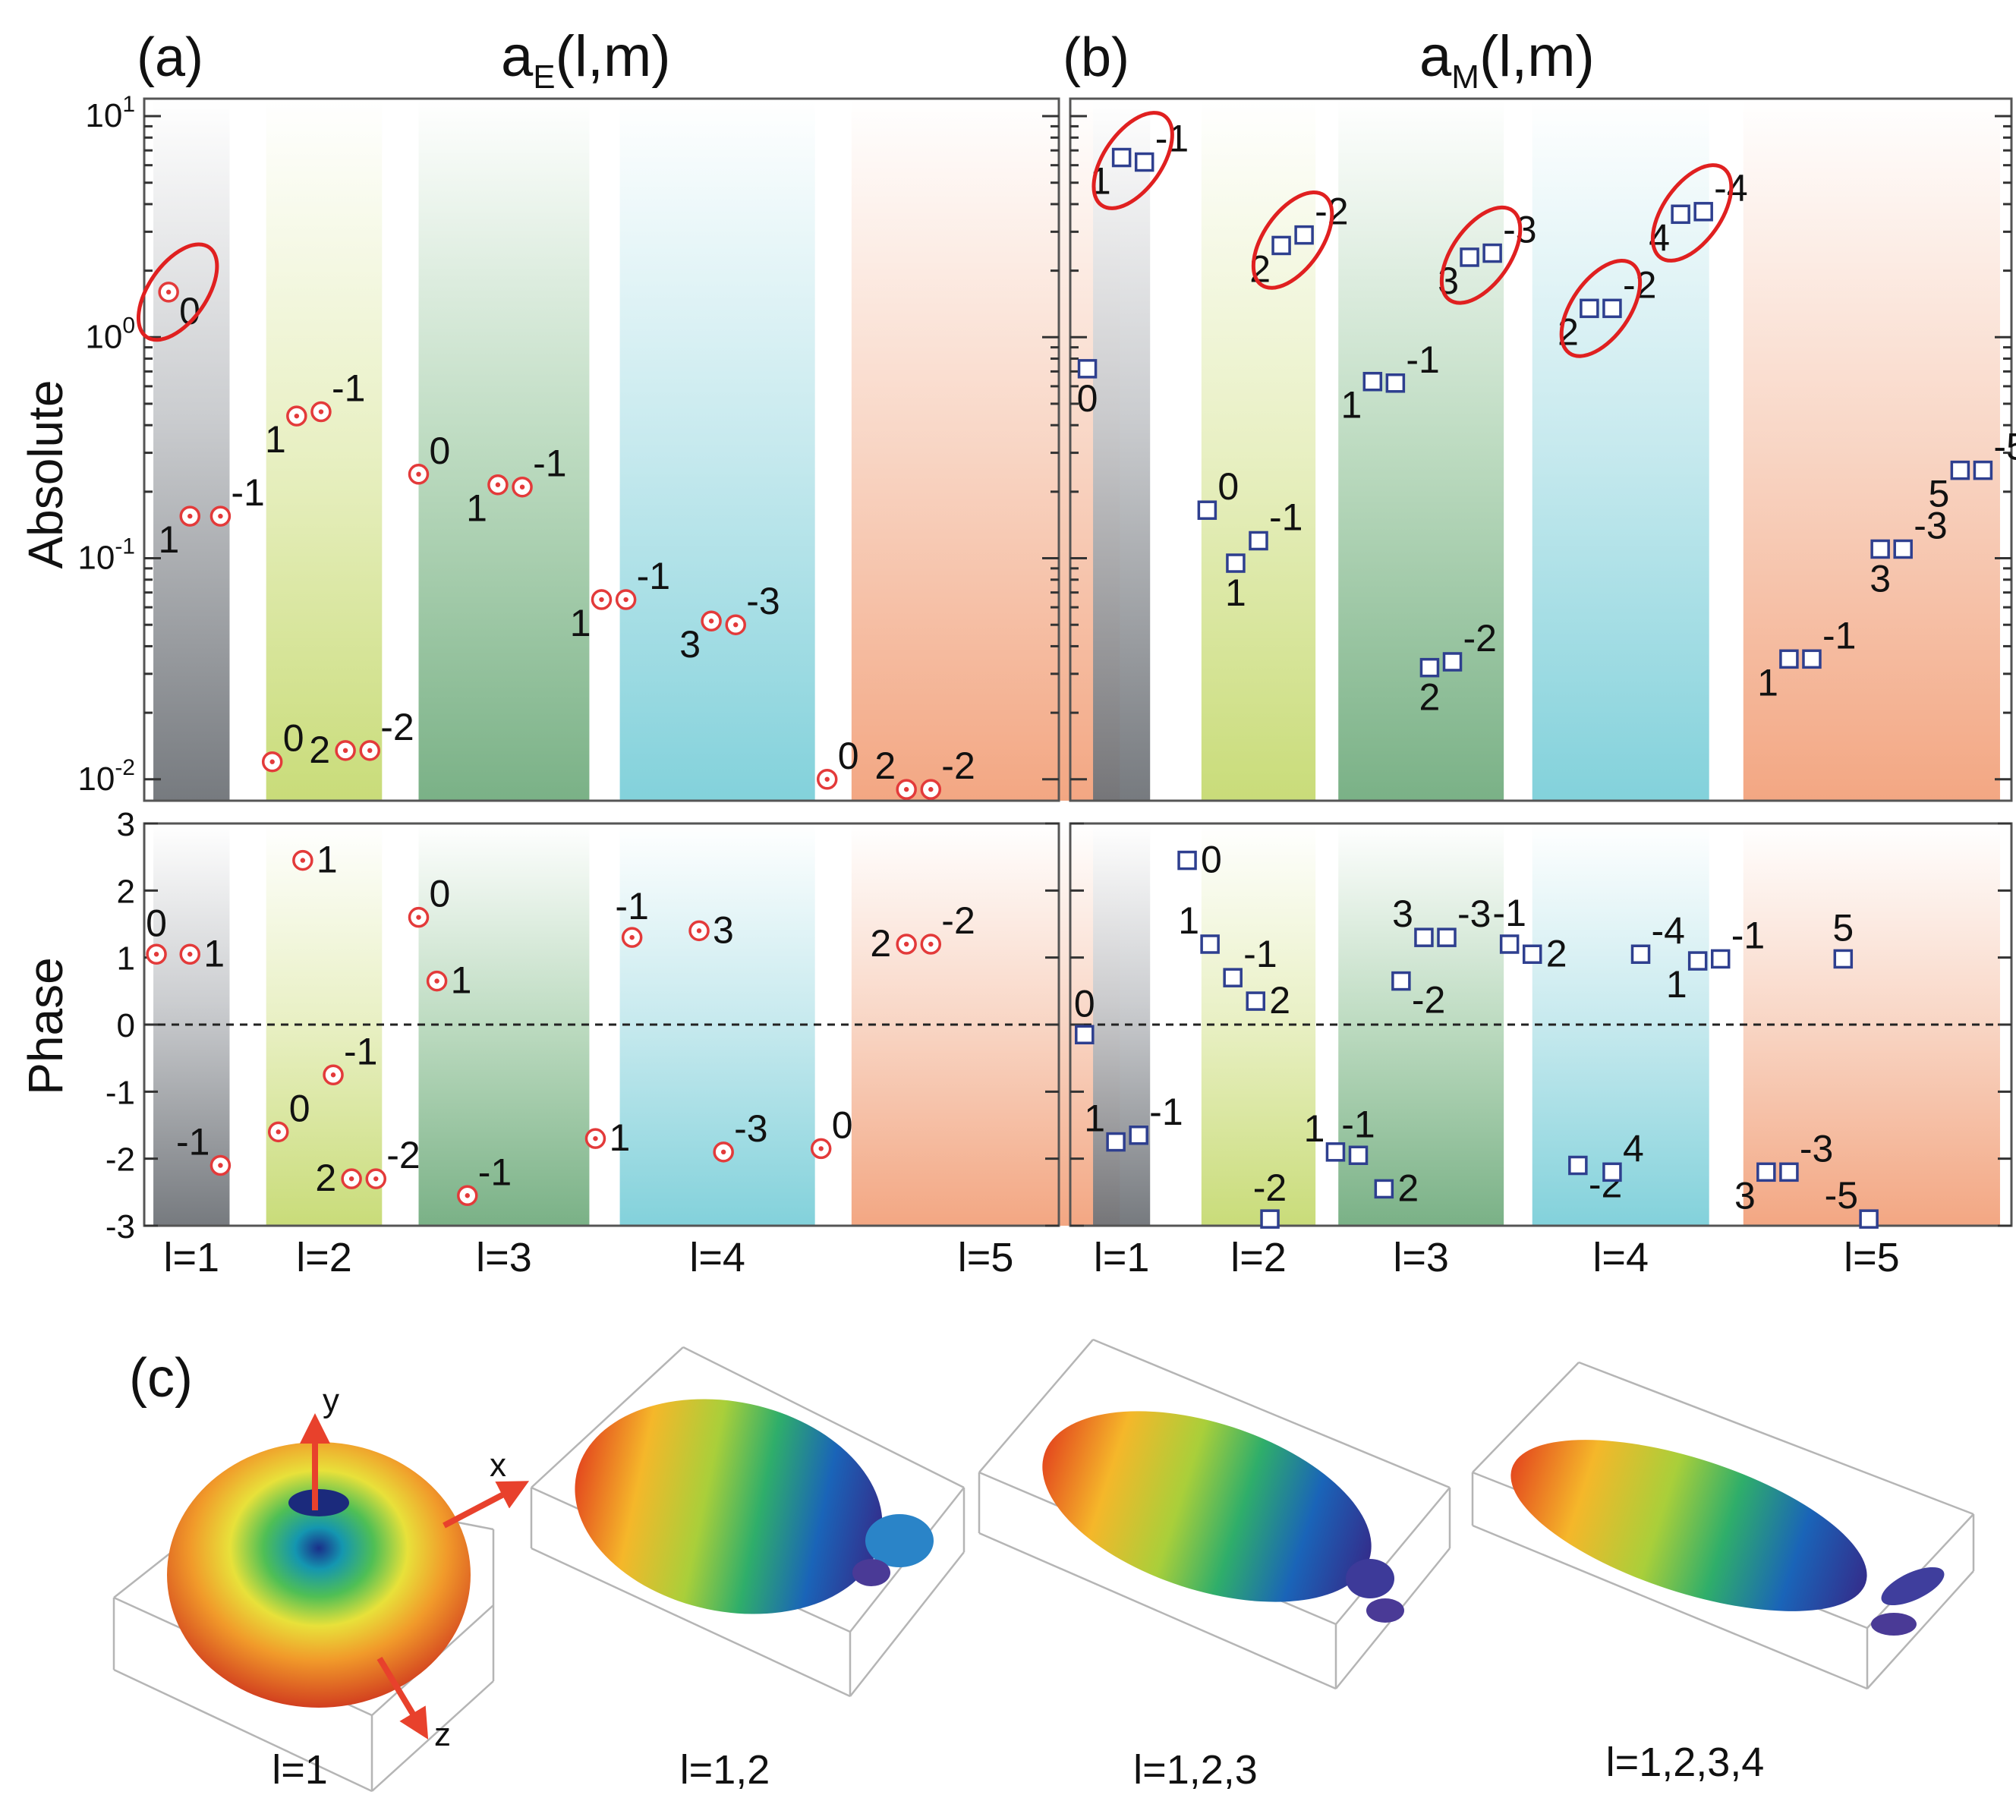  I want to click on abs-tick-label: 10¹, so click(110, 113).